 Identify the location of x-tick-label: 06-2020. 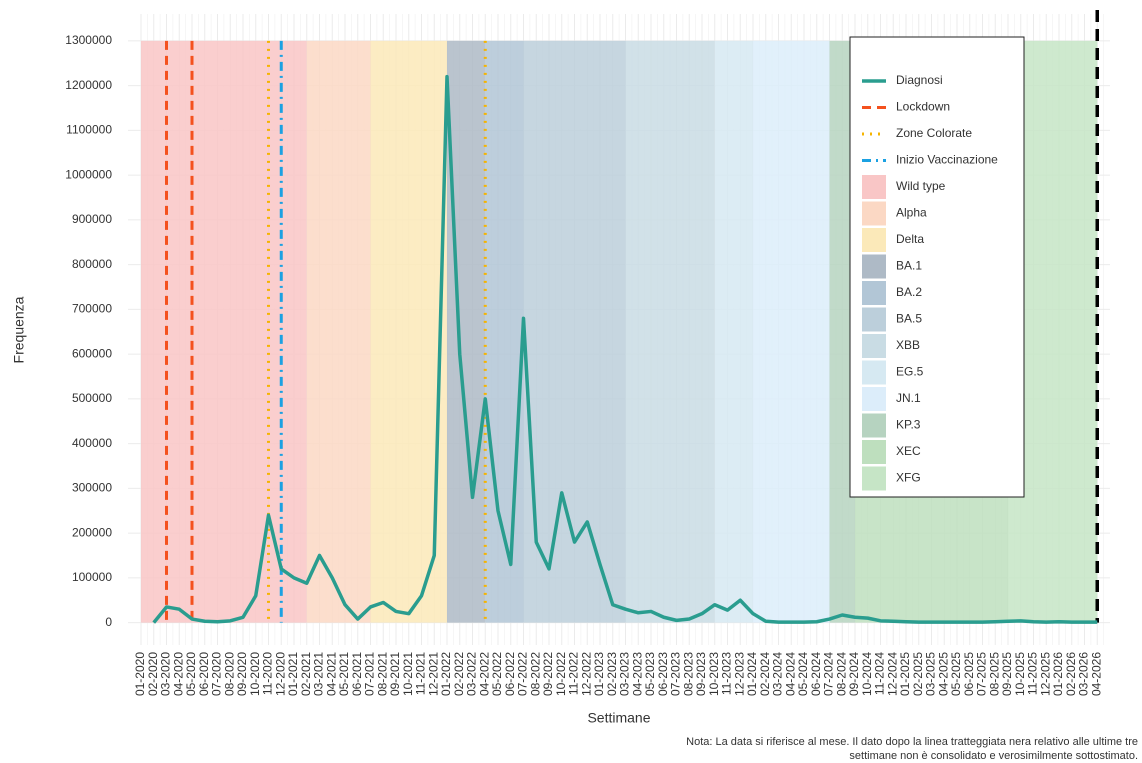
(204, 674).